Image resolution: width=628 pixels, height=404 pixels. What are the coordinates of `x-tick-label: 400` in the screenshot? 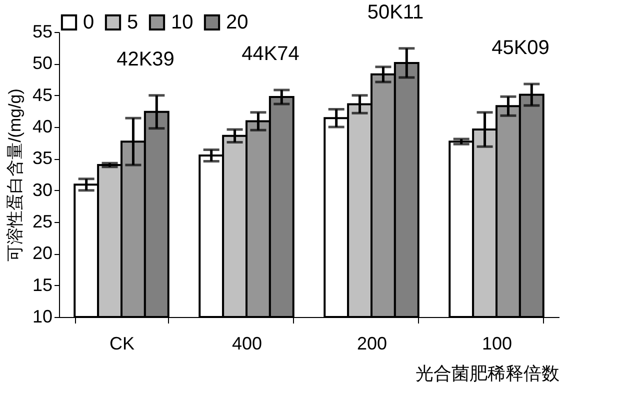 It's located at (247, 344).